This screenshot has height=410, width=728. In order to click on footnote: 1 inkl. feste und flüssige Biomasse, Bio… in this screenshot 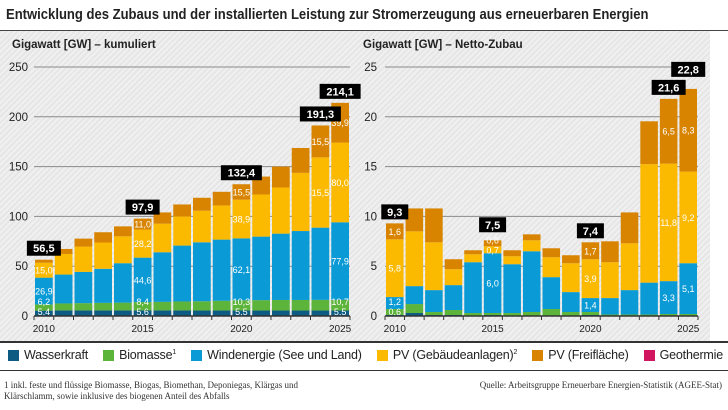, I will do `click(151, 390)`.